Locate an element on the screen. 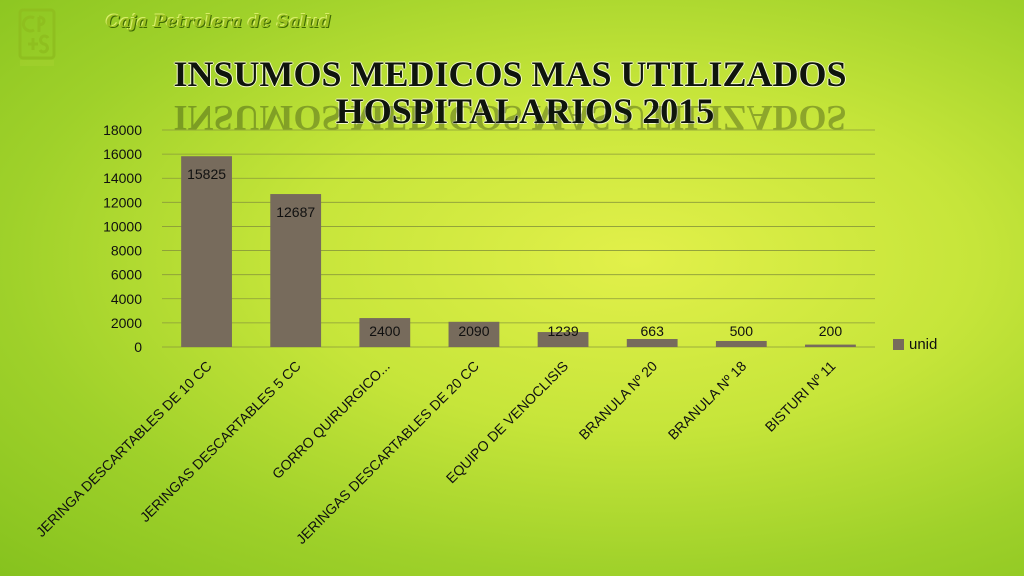 Image resolution: width=1024 pixels, height=576 pixels. data-label: 2400 is located at coordinates (384, 331).